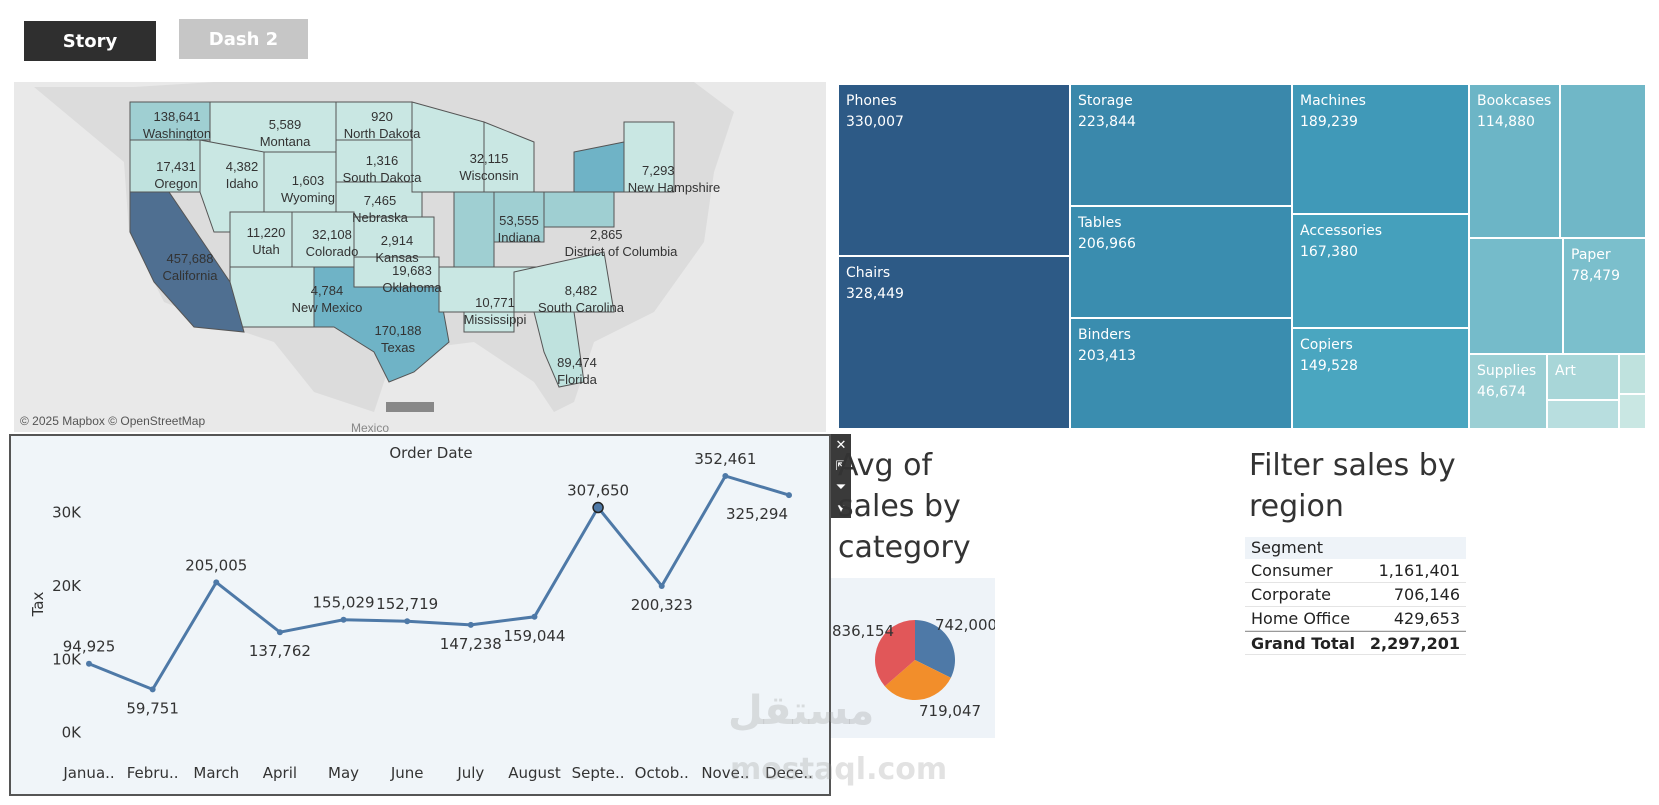 The image size is (1659, 805). Describe the element at coordinates (327, 299) in the screenshot. I see `state-label-new-mexico: 4,784 New Mexico` at that location.